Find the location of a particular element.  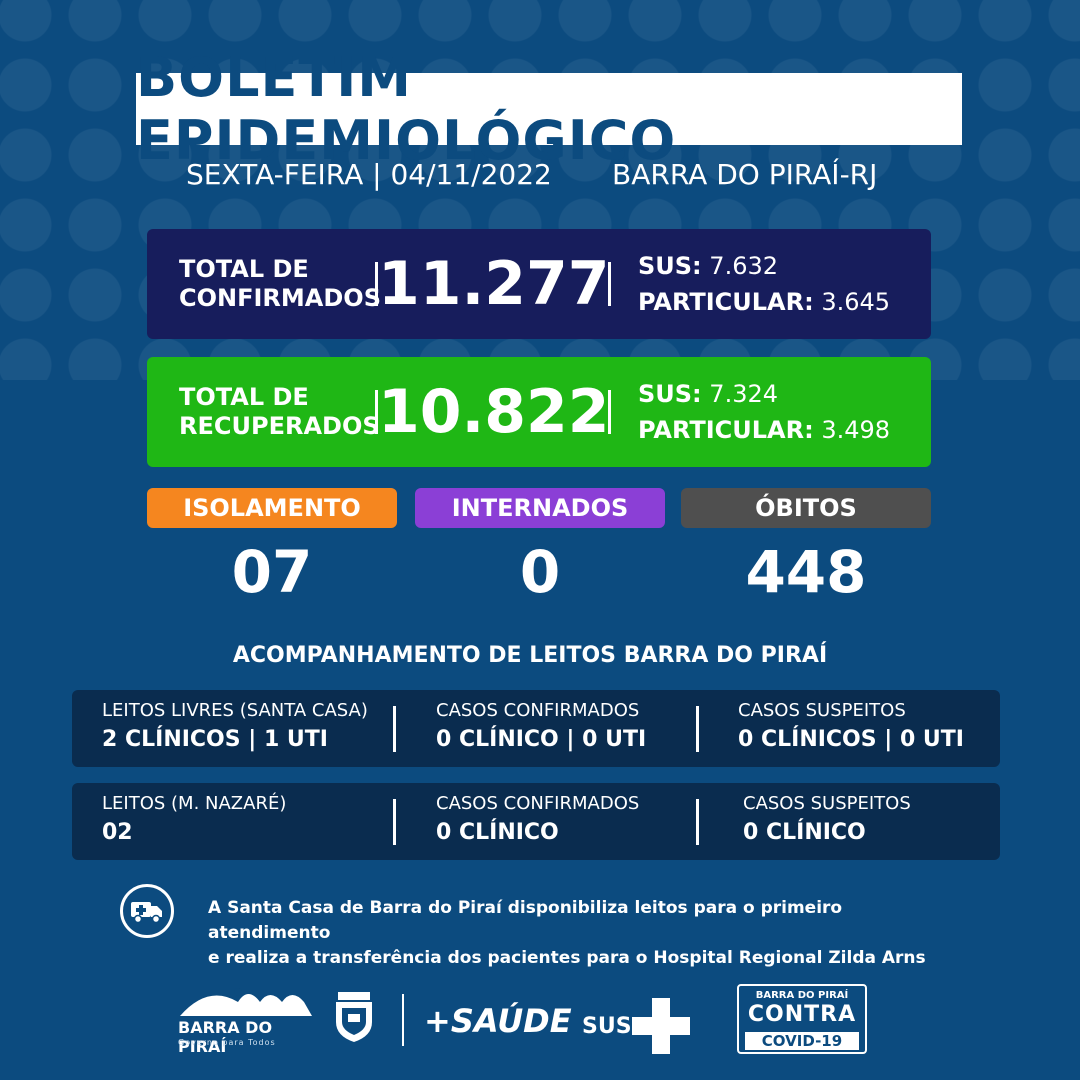

beds-suspected-cases: CASOS SUSPEITOS 0 CLÍNICO is located at coordinates (827, 822).